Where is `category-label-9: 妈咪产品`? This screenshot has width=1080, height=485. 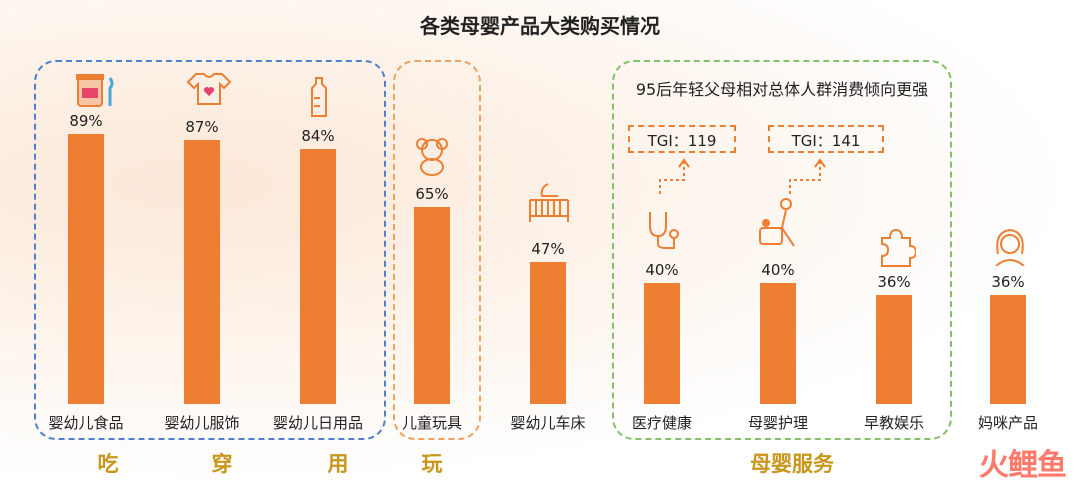
category-label-9: 妈咪产品 is located at coordinates (1007, 423).